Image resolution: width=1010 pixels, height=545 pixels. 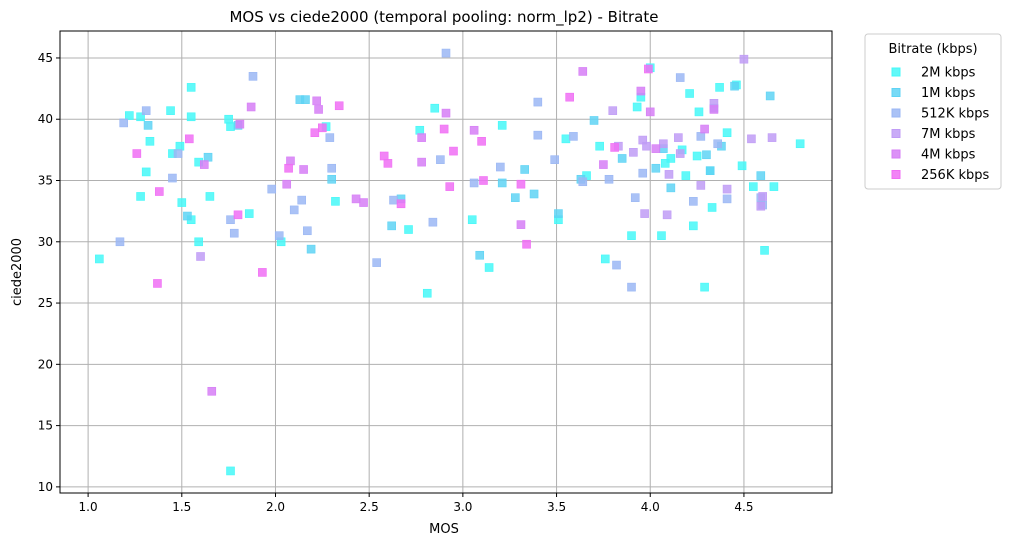 What do you see at coordinates (948, 73) in the screenshot?
I see `legend-label: 2M kbps` at bounding box center [948, 73].